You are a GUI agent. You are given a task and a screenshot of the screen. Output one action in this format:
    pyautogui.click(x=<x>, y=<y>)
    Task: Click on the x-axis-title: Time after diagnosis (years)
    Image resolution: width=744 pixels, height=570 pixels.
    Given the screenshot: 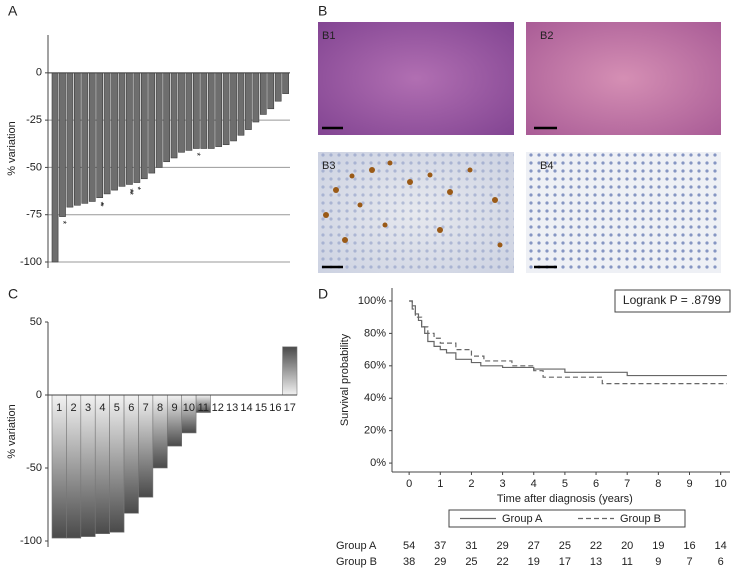 What is the action you would take?
    pyautogui.click(x=565, y=499)
    